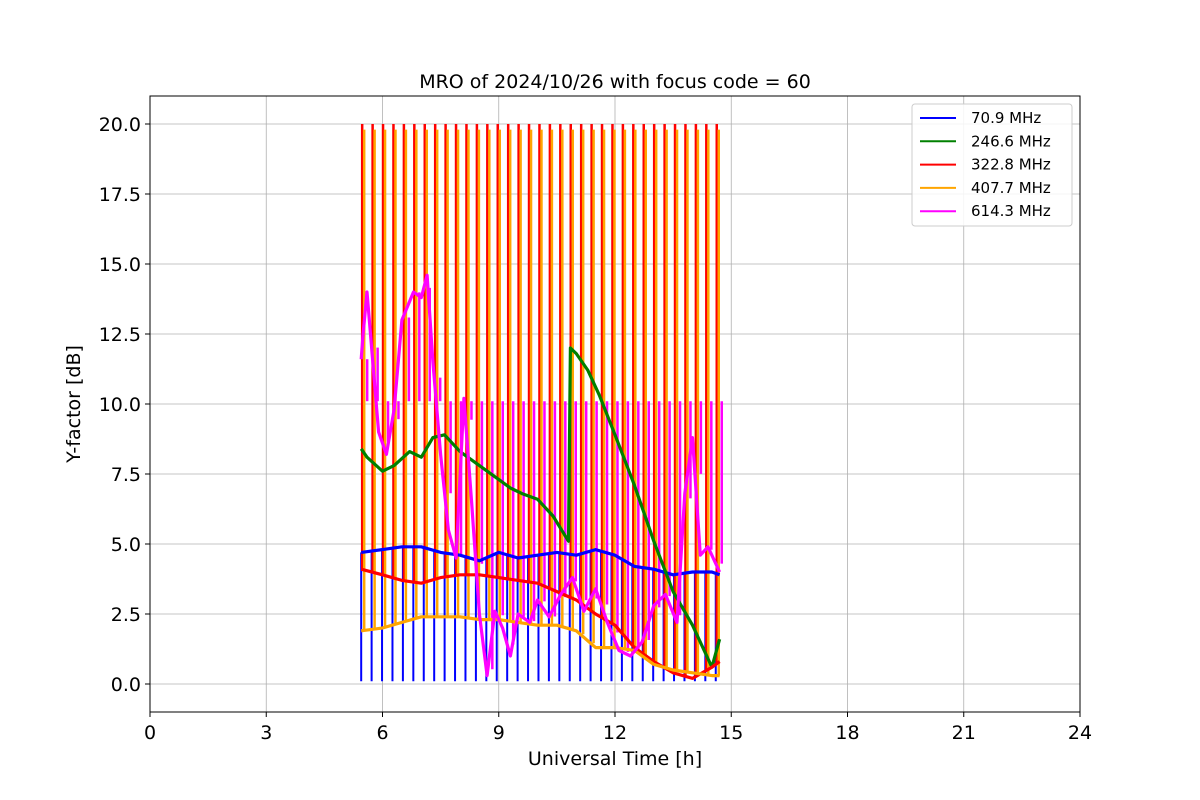 This screenshot has height=800, width=1200. I want to click on x-tick-label: 24, so click(1080, 733).